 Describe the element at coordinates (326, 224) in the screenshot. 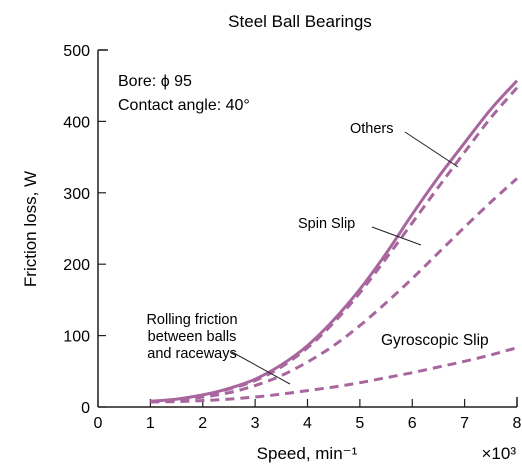

I see `spin-slip-label: Spin Slip` at that location.